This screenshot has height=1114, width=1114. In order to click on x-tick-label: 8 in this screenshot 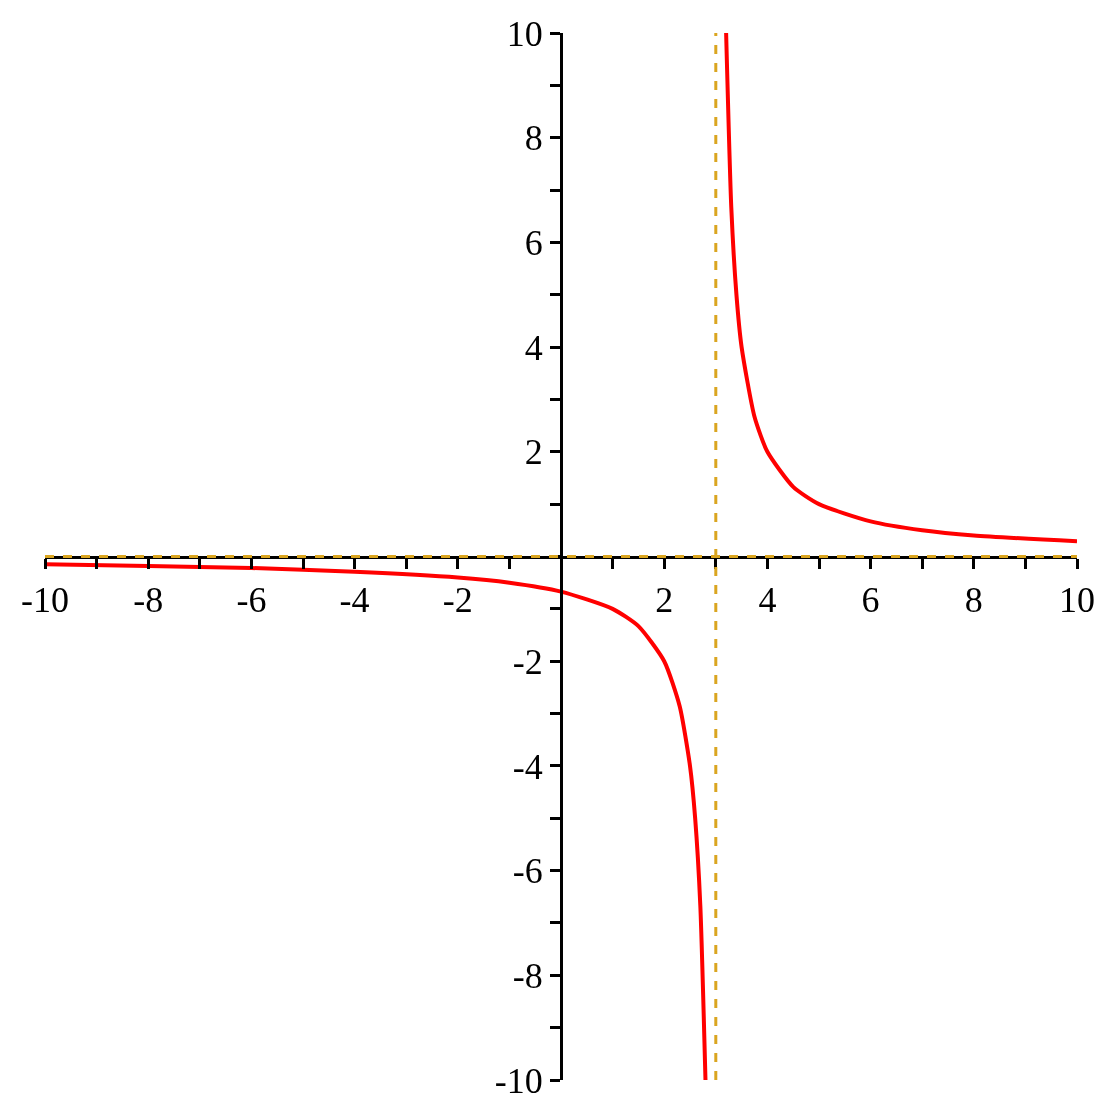, I will do `click(973, 599)`.